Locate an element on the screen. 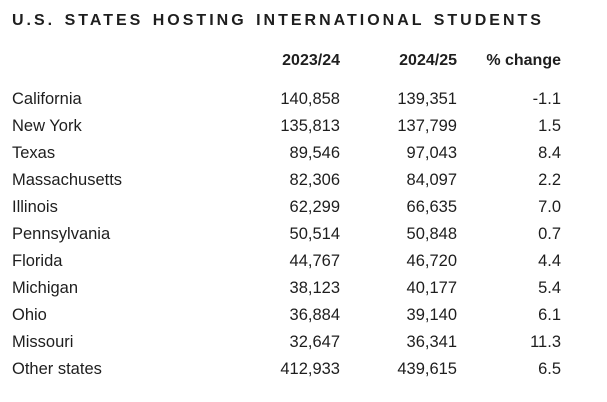 This screenshot has height=402, width=607. value-2024-25-cell: 97,043 is located at coordinates (431, 153).